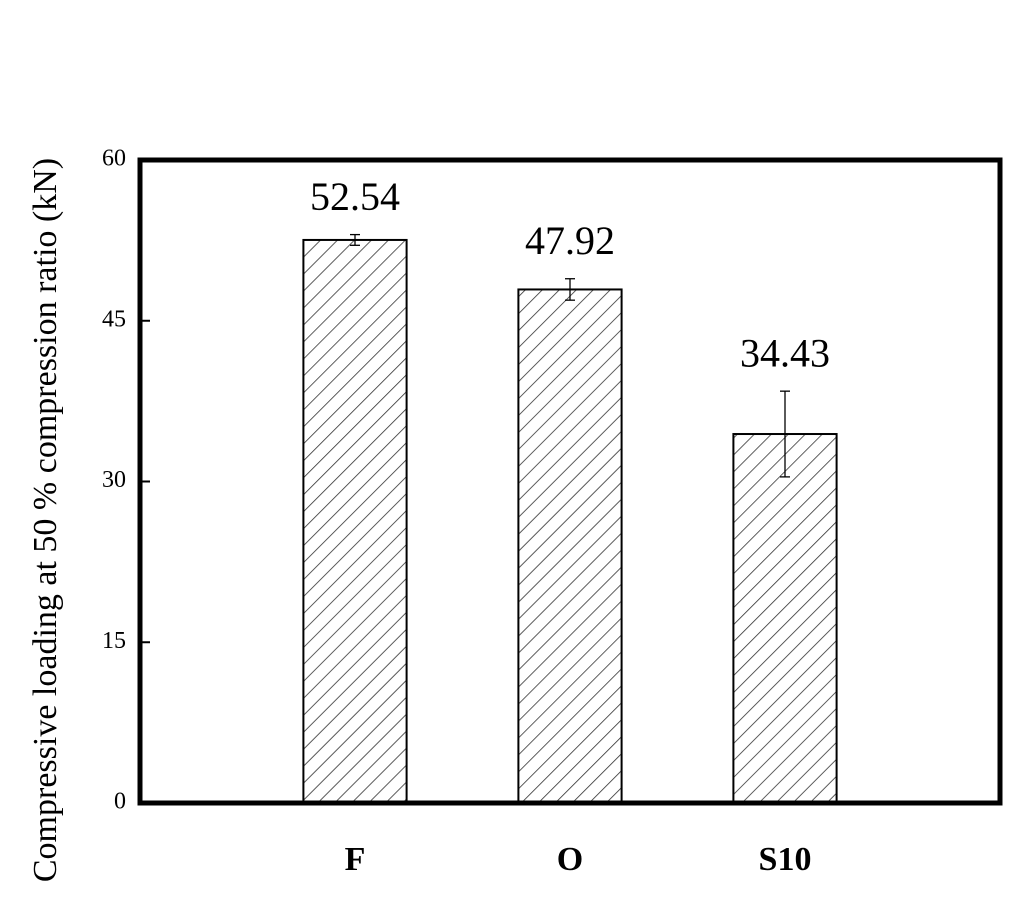 Image resolution: width=1024 pixels, height=912 pixels. Describe the element at coordinates (785, 859) in the screenshot. I see `x-tick-label: S10` at that location.